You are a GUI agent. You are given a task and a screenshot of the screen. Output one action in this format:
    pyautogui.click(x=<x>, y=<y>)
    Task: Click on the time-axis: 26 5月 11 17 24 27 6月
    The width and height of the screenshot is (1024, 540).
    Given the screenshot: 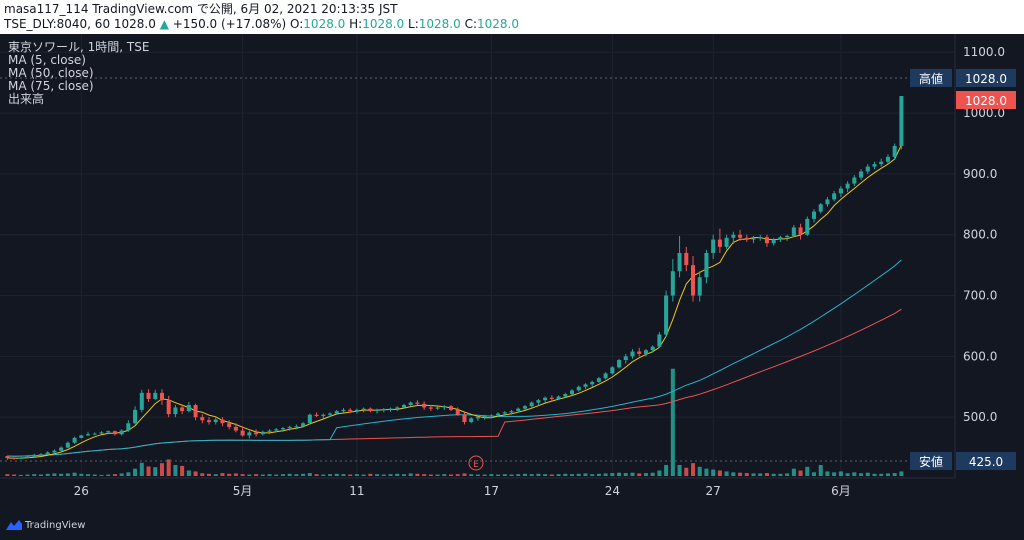 What is the action you would take?
    pyautogui.click(x=462, y=491)
    